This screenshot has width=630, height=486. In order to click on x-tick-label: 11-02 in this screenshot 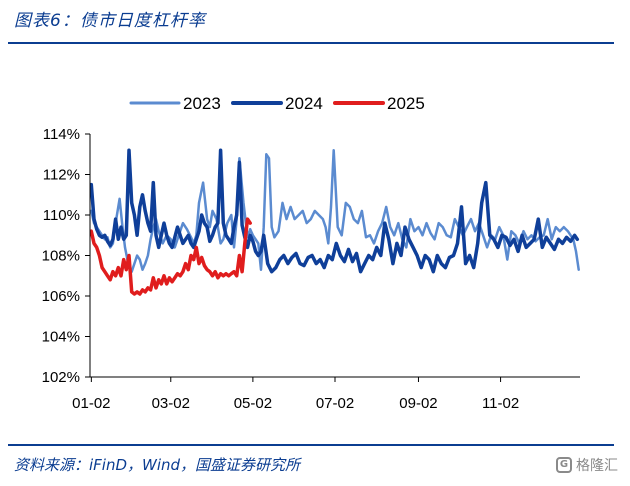, I will do `click(500, 403)`.